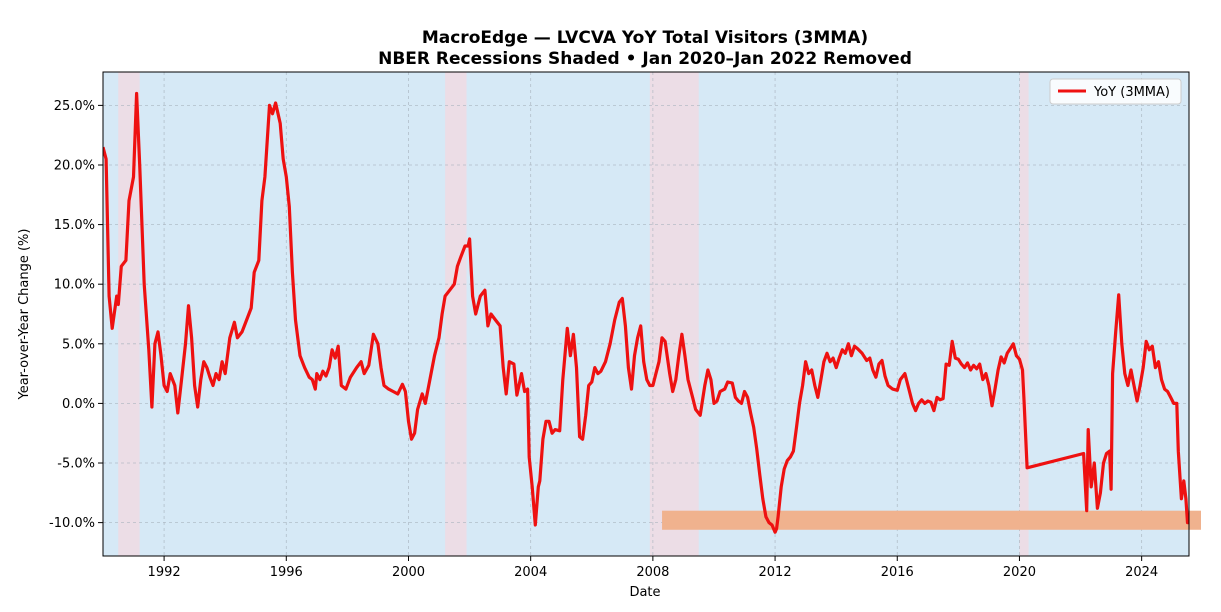 This screenshot has height=612, width=1221. I want to click on y-tick-label-4: 10.0%, so click(74, 285).